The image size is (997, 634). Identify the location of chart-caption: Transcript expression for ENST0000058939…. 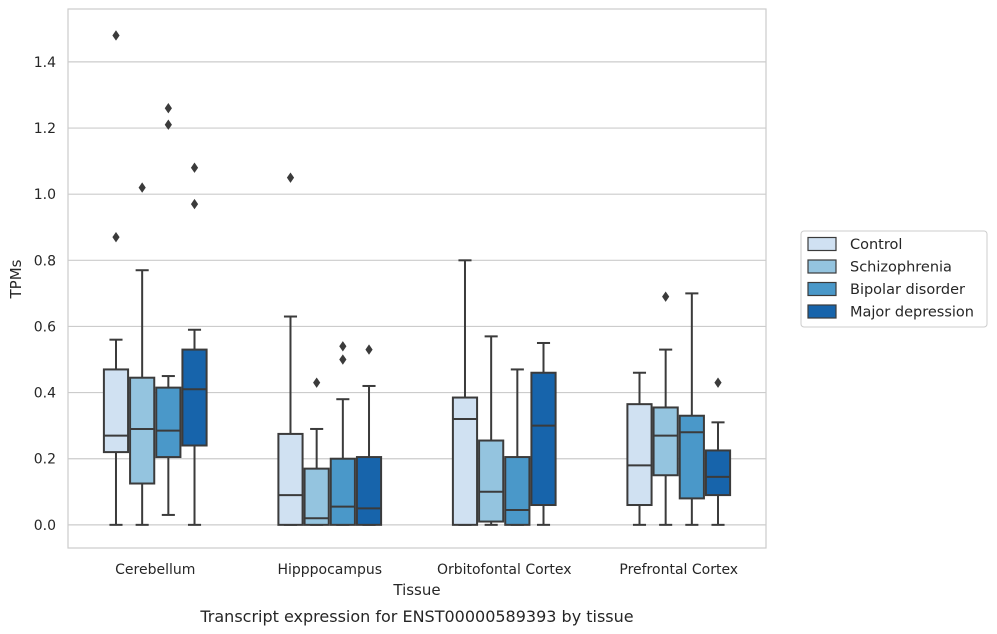
(416, 616).